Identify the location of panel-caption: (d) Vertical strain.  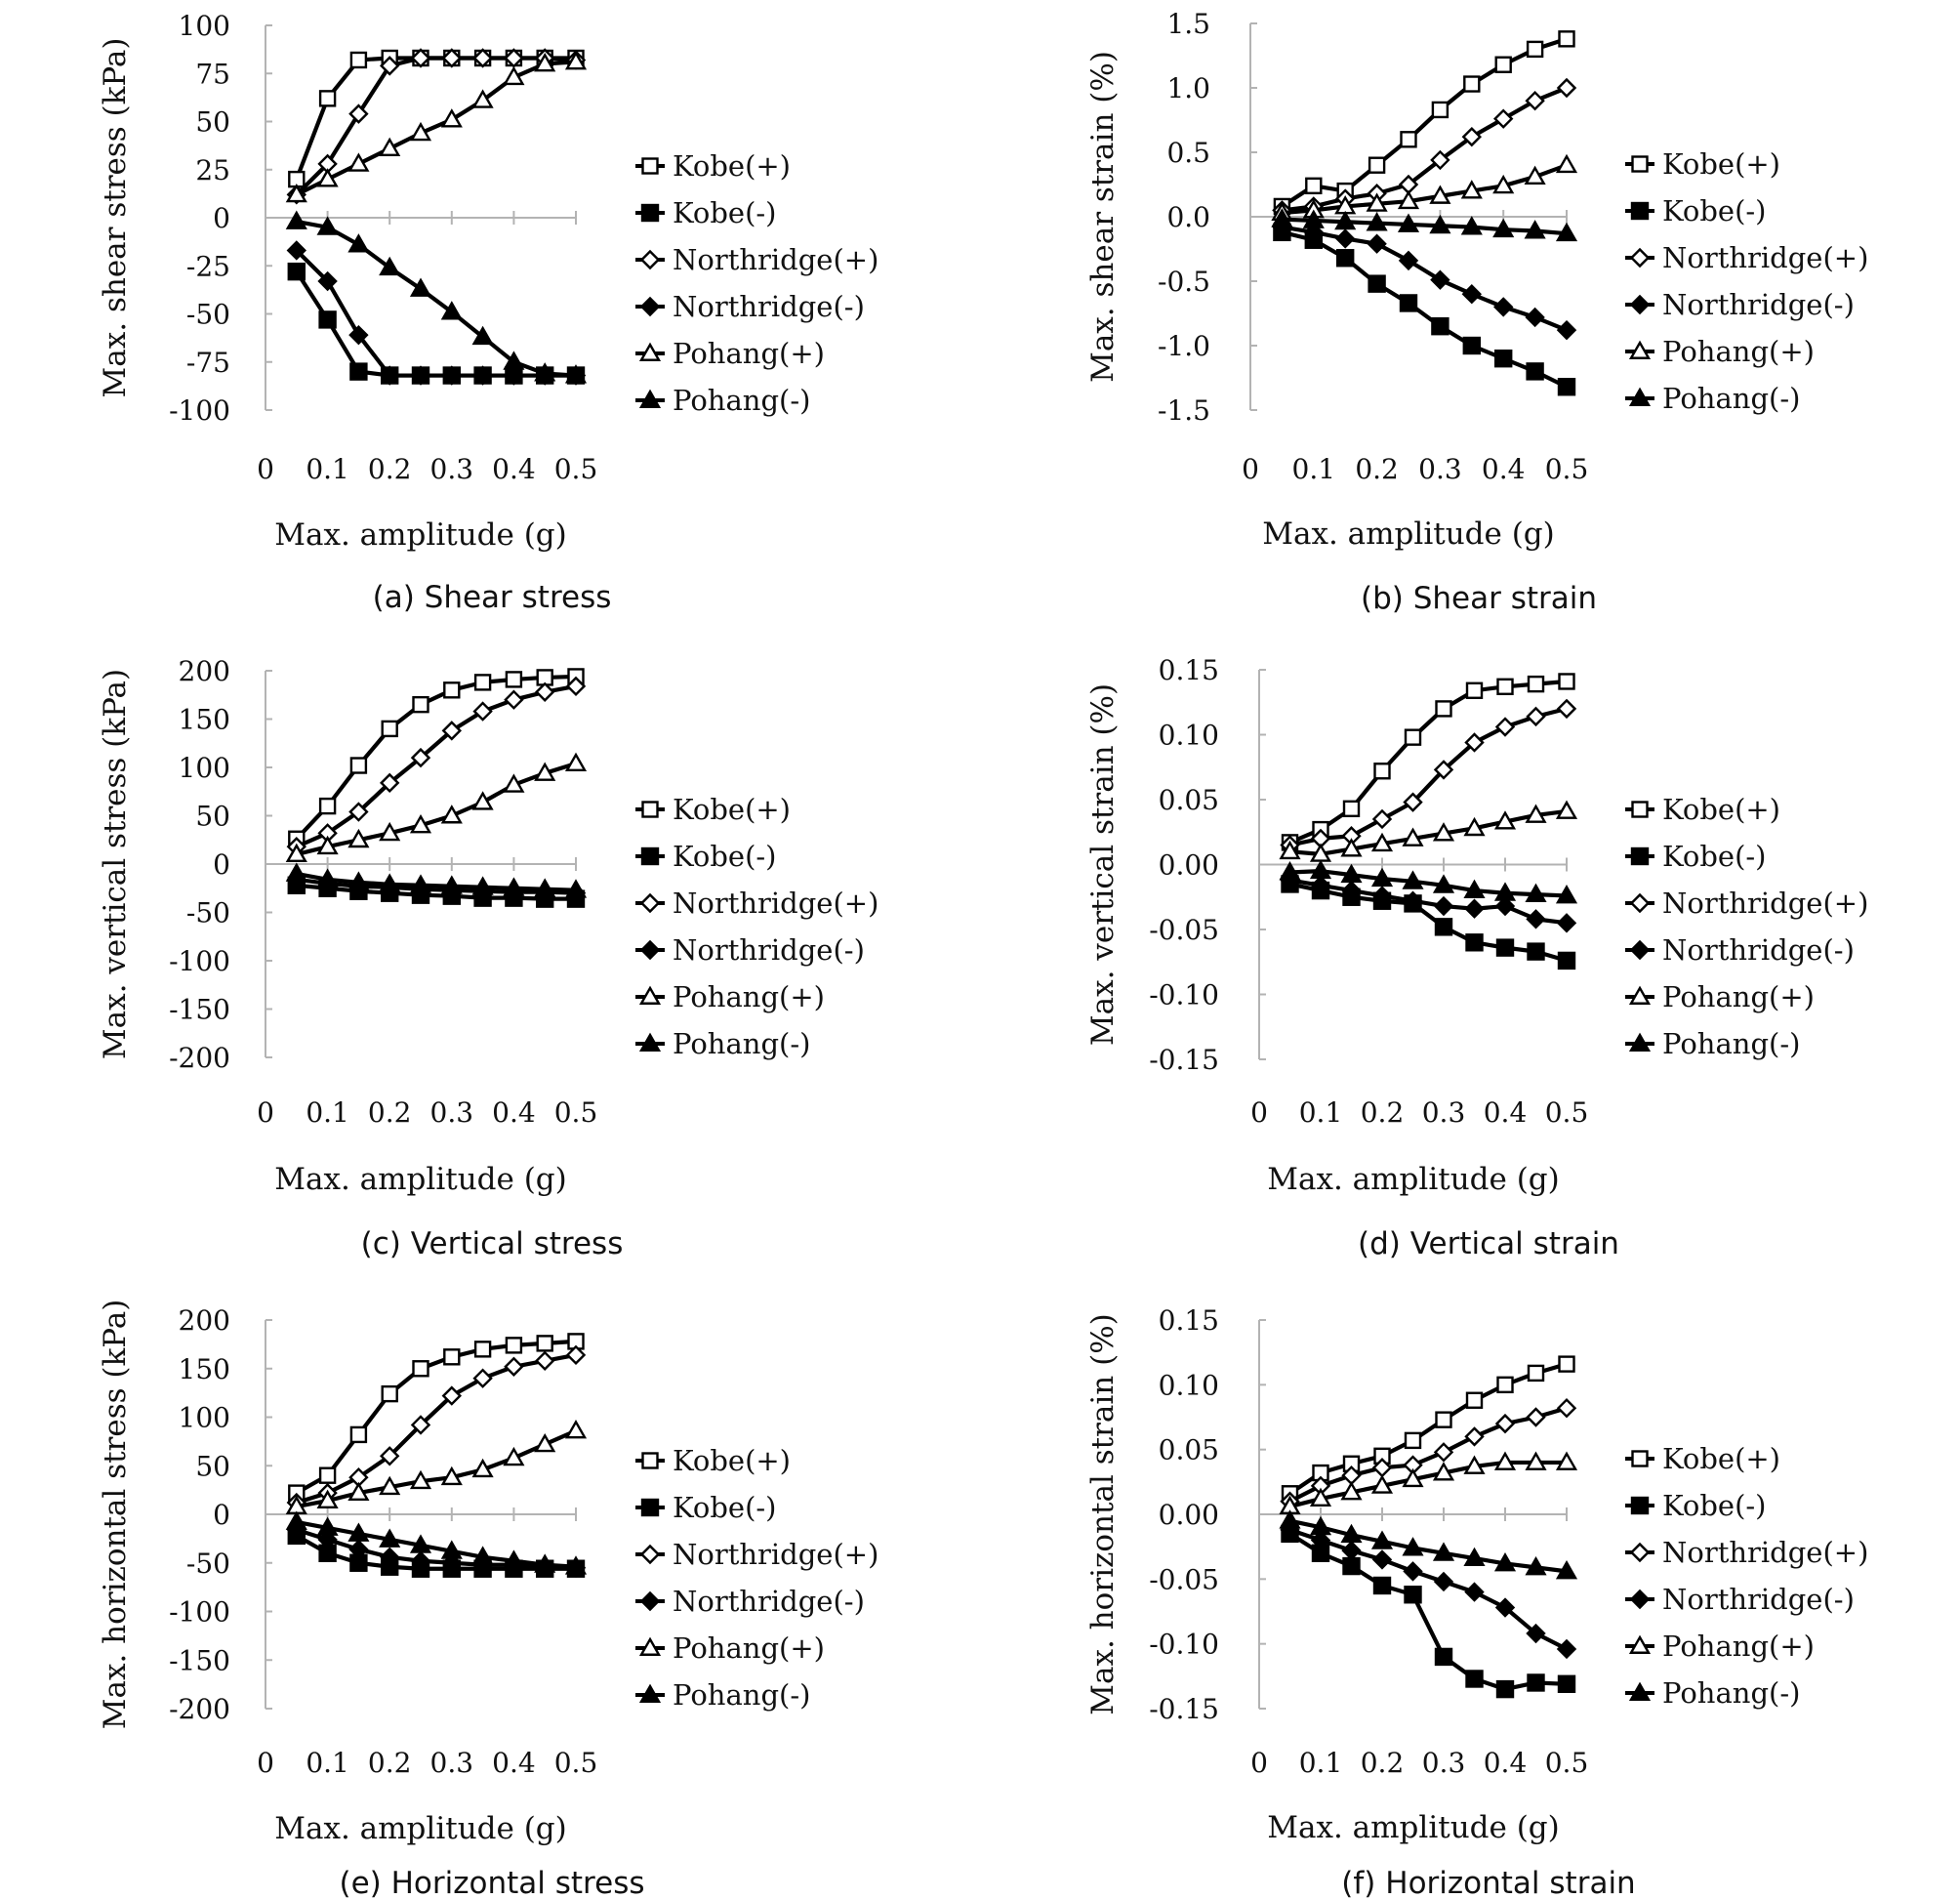
(1488, 1243).